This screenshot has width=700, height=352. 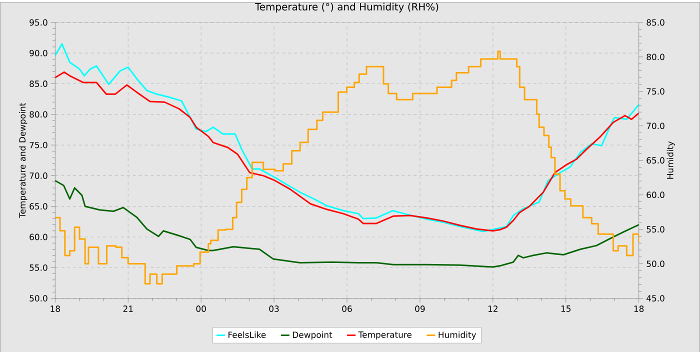 What do you see at coordinates (493, 308) in the screenshot?
I see `x-tick-label: 12` at bounding box center [493, 308].